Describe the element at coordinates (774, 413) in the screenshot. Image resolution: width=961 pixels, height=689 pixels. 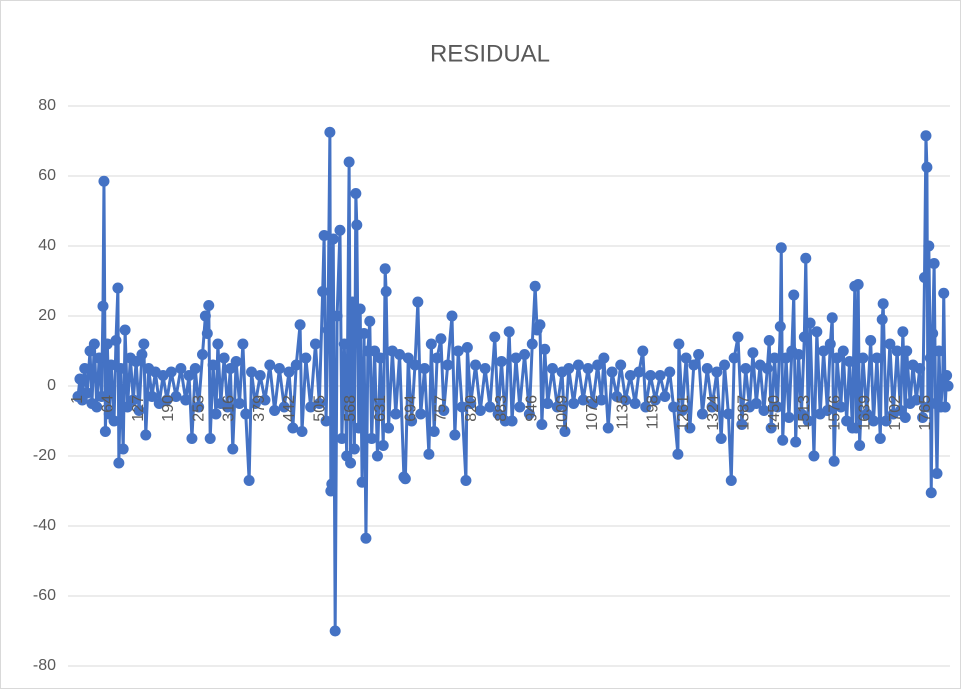
I see `x-tick-label: 1450` at that location.